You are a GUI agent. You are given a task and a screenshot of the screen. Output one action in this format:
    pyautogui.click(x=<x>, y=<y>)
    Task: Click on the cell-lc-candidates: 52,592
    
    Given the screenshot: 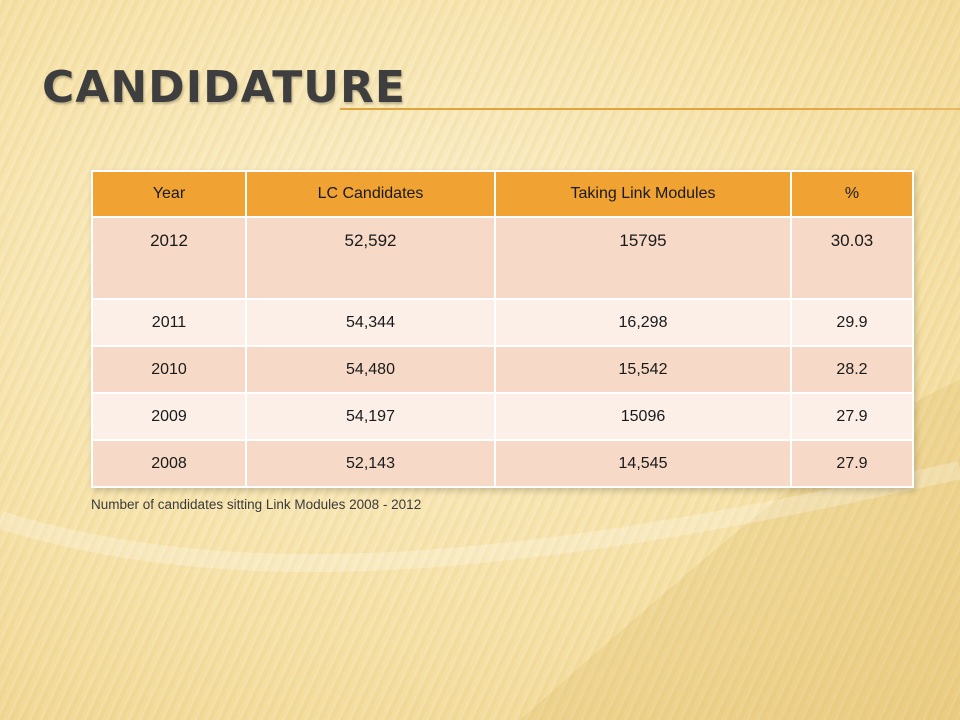 What is the action you would take?
    pyautogui.click(x=370, y=258)
    